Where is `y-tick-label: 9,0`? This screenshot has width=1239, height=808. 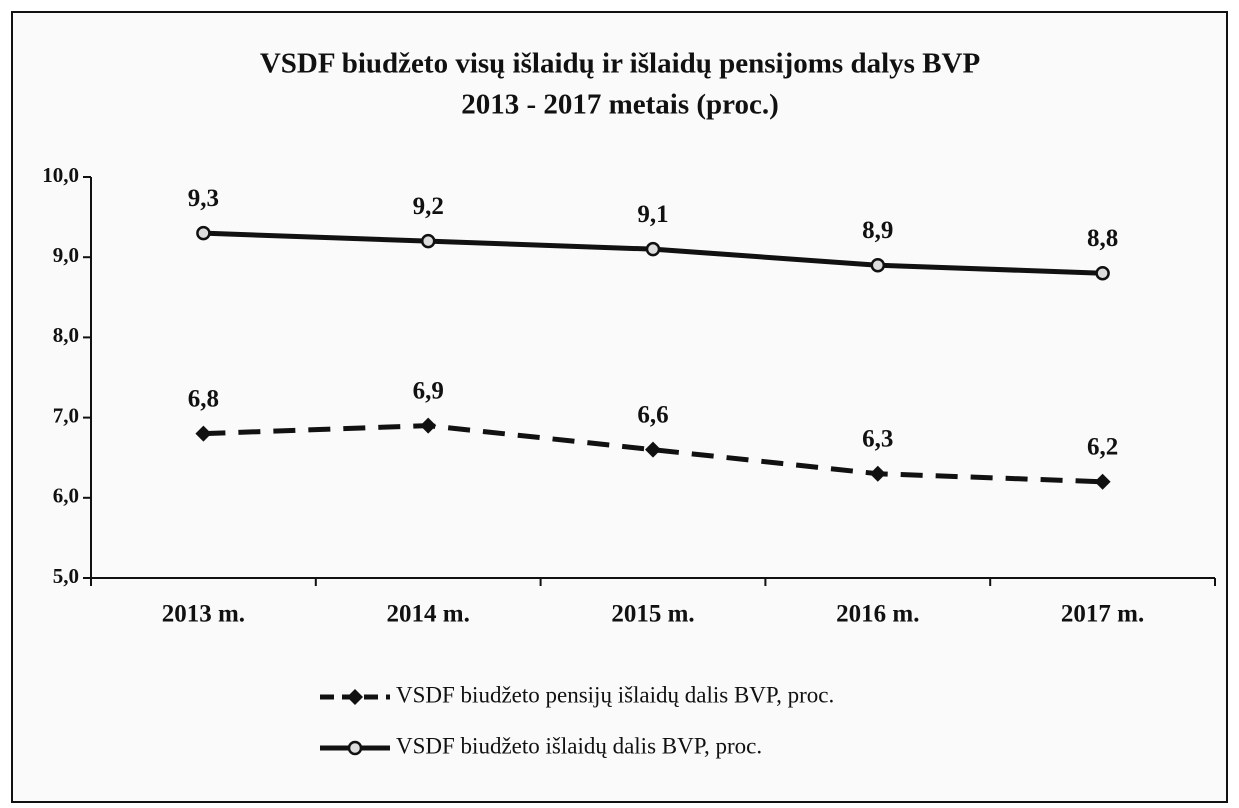 y-tick-label: 9,0 is located at coordinates (66, 255).